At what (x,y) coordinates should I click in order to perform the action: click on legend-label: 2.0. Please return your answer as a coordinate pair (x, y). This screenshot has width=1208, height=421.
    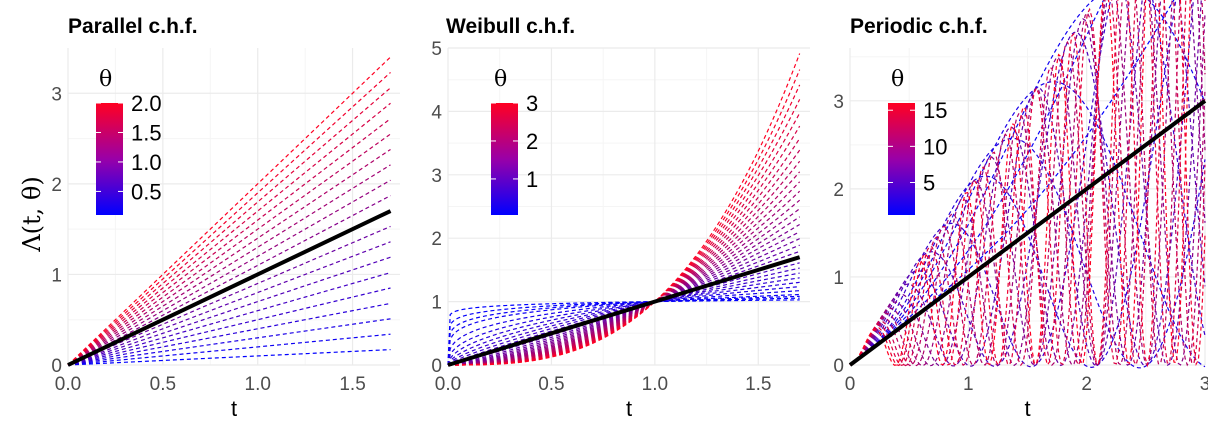
    Looking at the image, I should click on (146, 103).